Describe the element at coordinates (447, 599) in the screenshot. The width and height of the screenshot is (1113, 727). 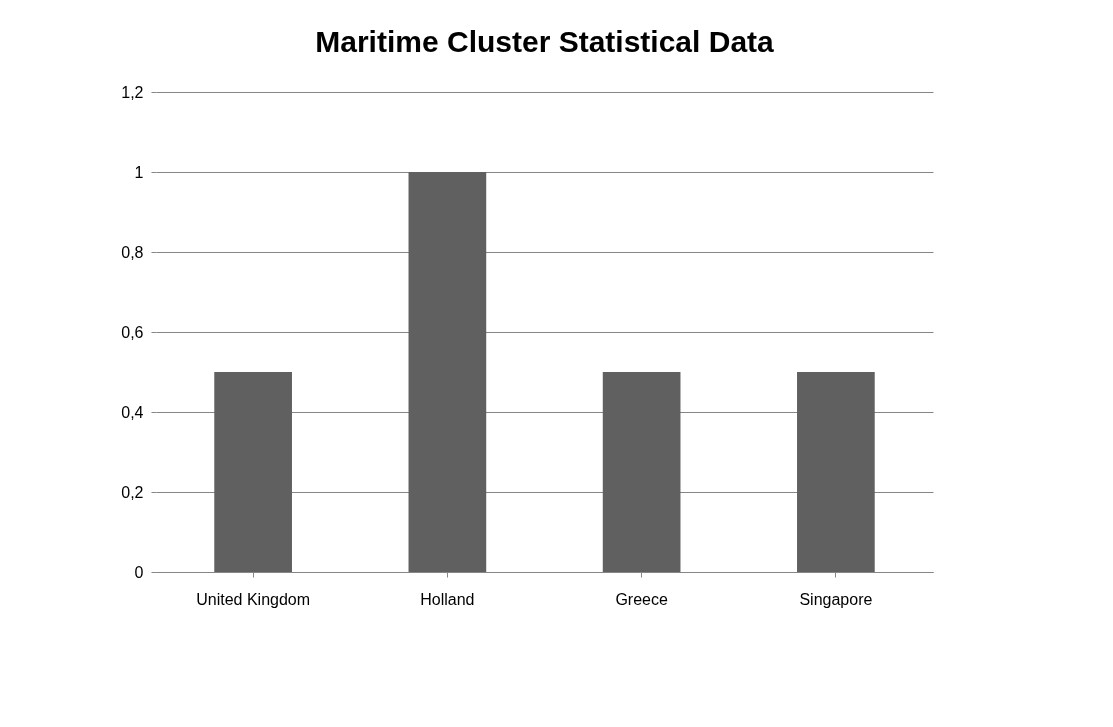
I see `x-tick-label: Holland` at that location.